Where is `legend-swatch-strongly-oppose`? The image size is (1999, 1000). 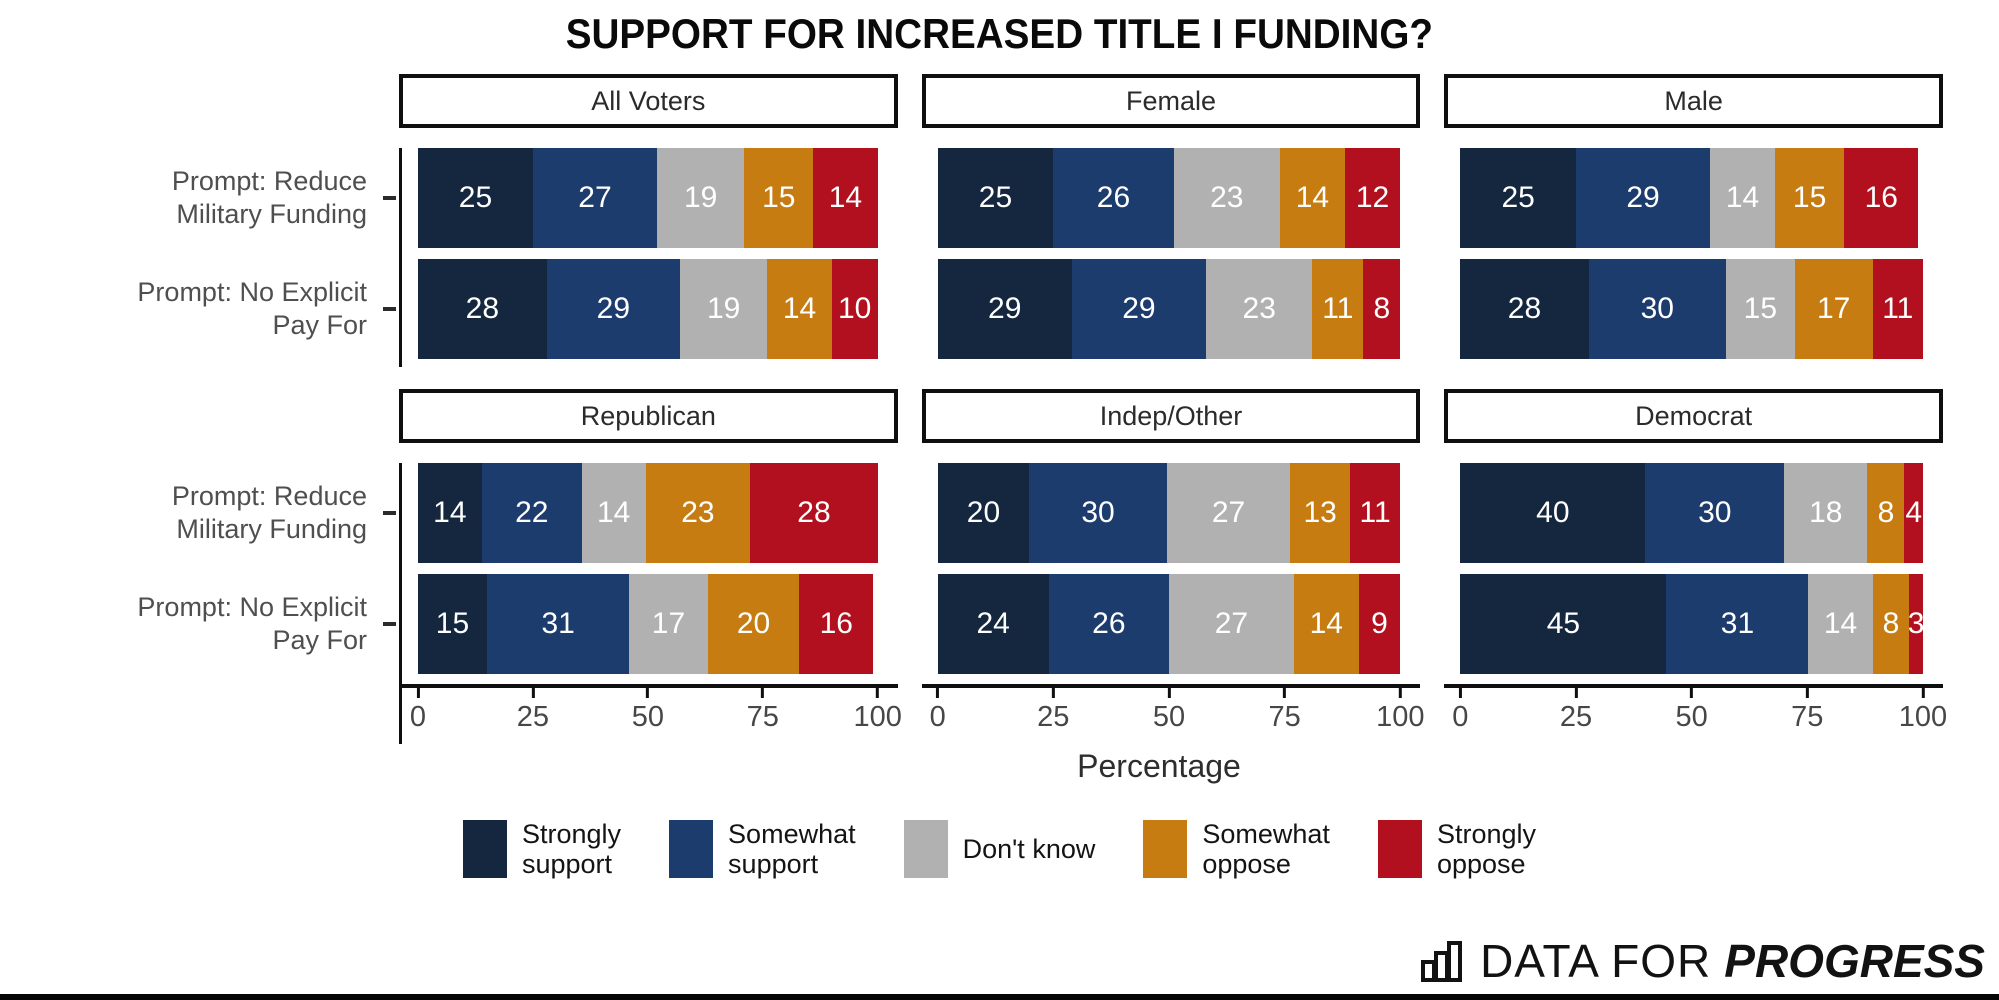
legend-swatch-strongly-oppose is located at coordinates (1399, 849).